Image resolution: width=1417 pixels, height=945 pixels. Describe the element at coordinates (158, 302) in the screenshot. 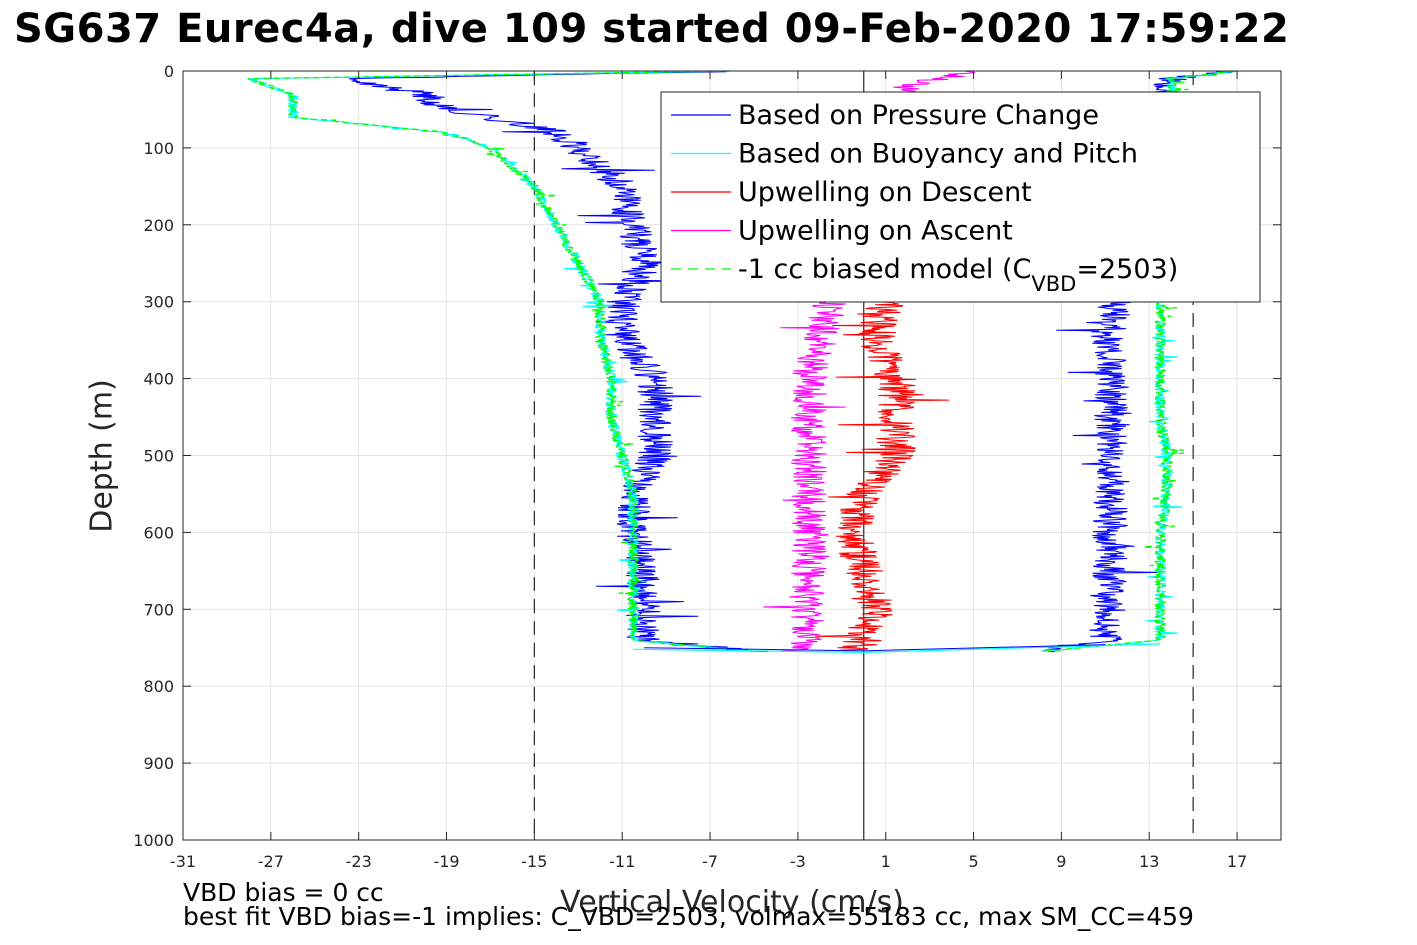

I see `y-tick-label: 300` at that location.